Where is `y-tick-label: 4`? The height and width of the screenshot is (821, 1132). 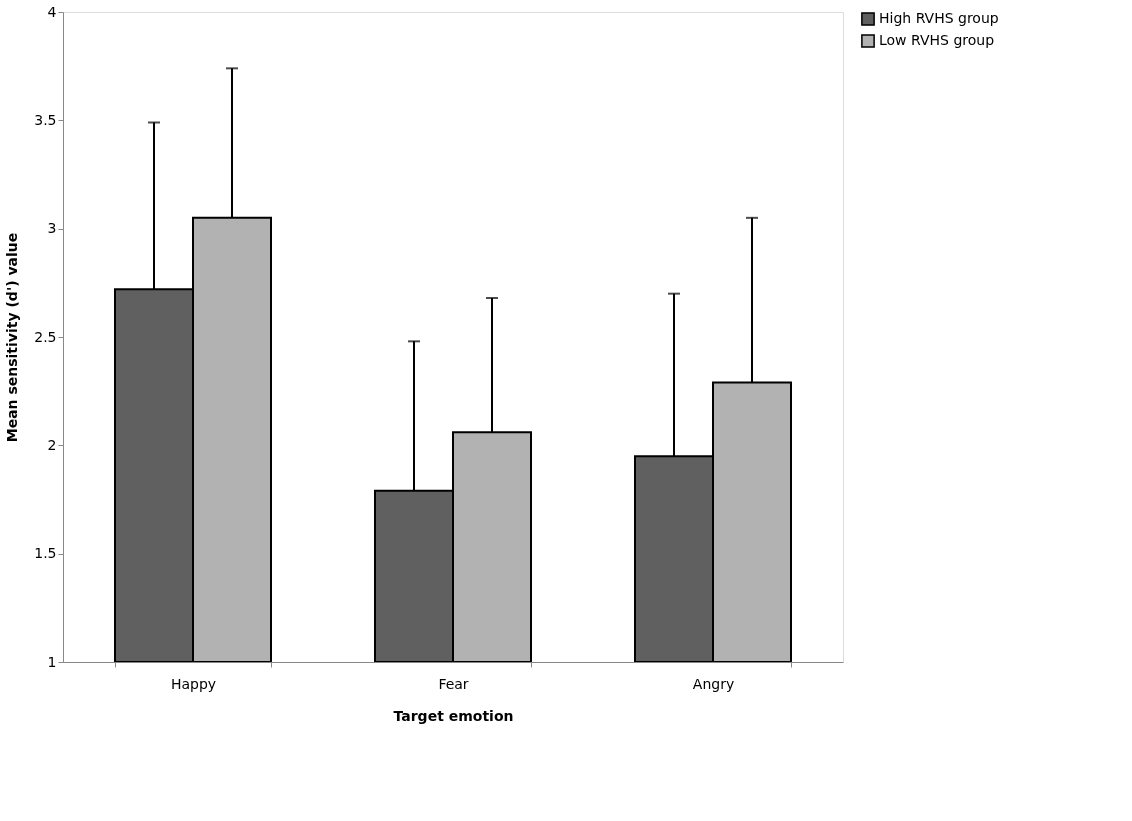 y-tick-label: 4 is located at coordinates (52, 11).